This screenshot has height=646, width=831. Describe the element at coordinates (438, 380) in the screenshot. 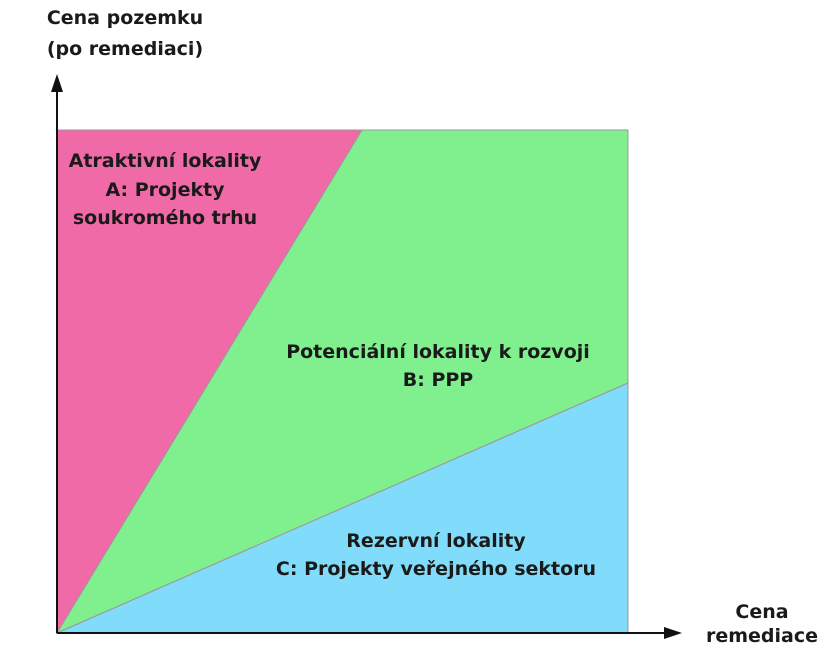

I see `region-label: B: PPP` at that location.